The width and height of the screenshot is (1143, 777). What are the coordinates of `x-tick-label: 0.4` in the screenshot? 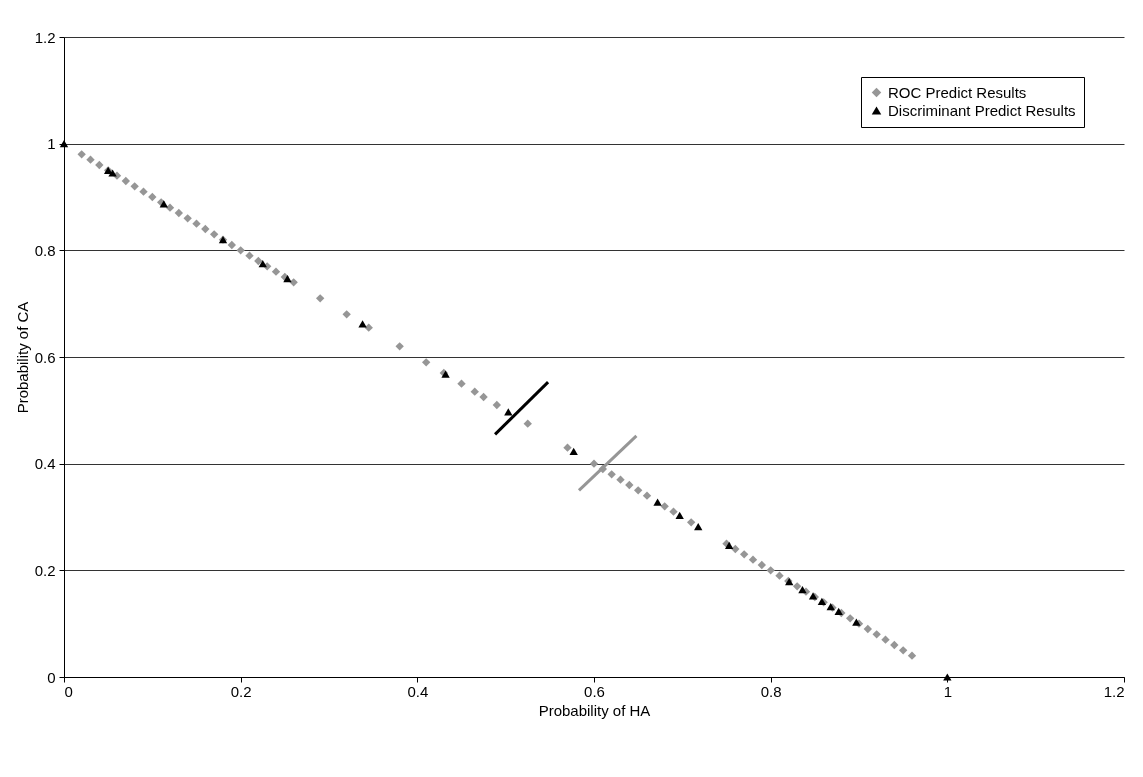 It's located at (418, 691).